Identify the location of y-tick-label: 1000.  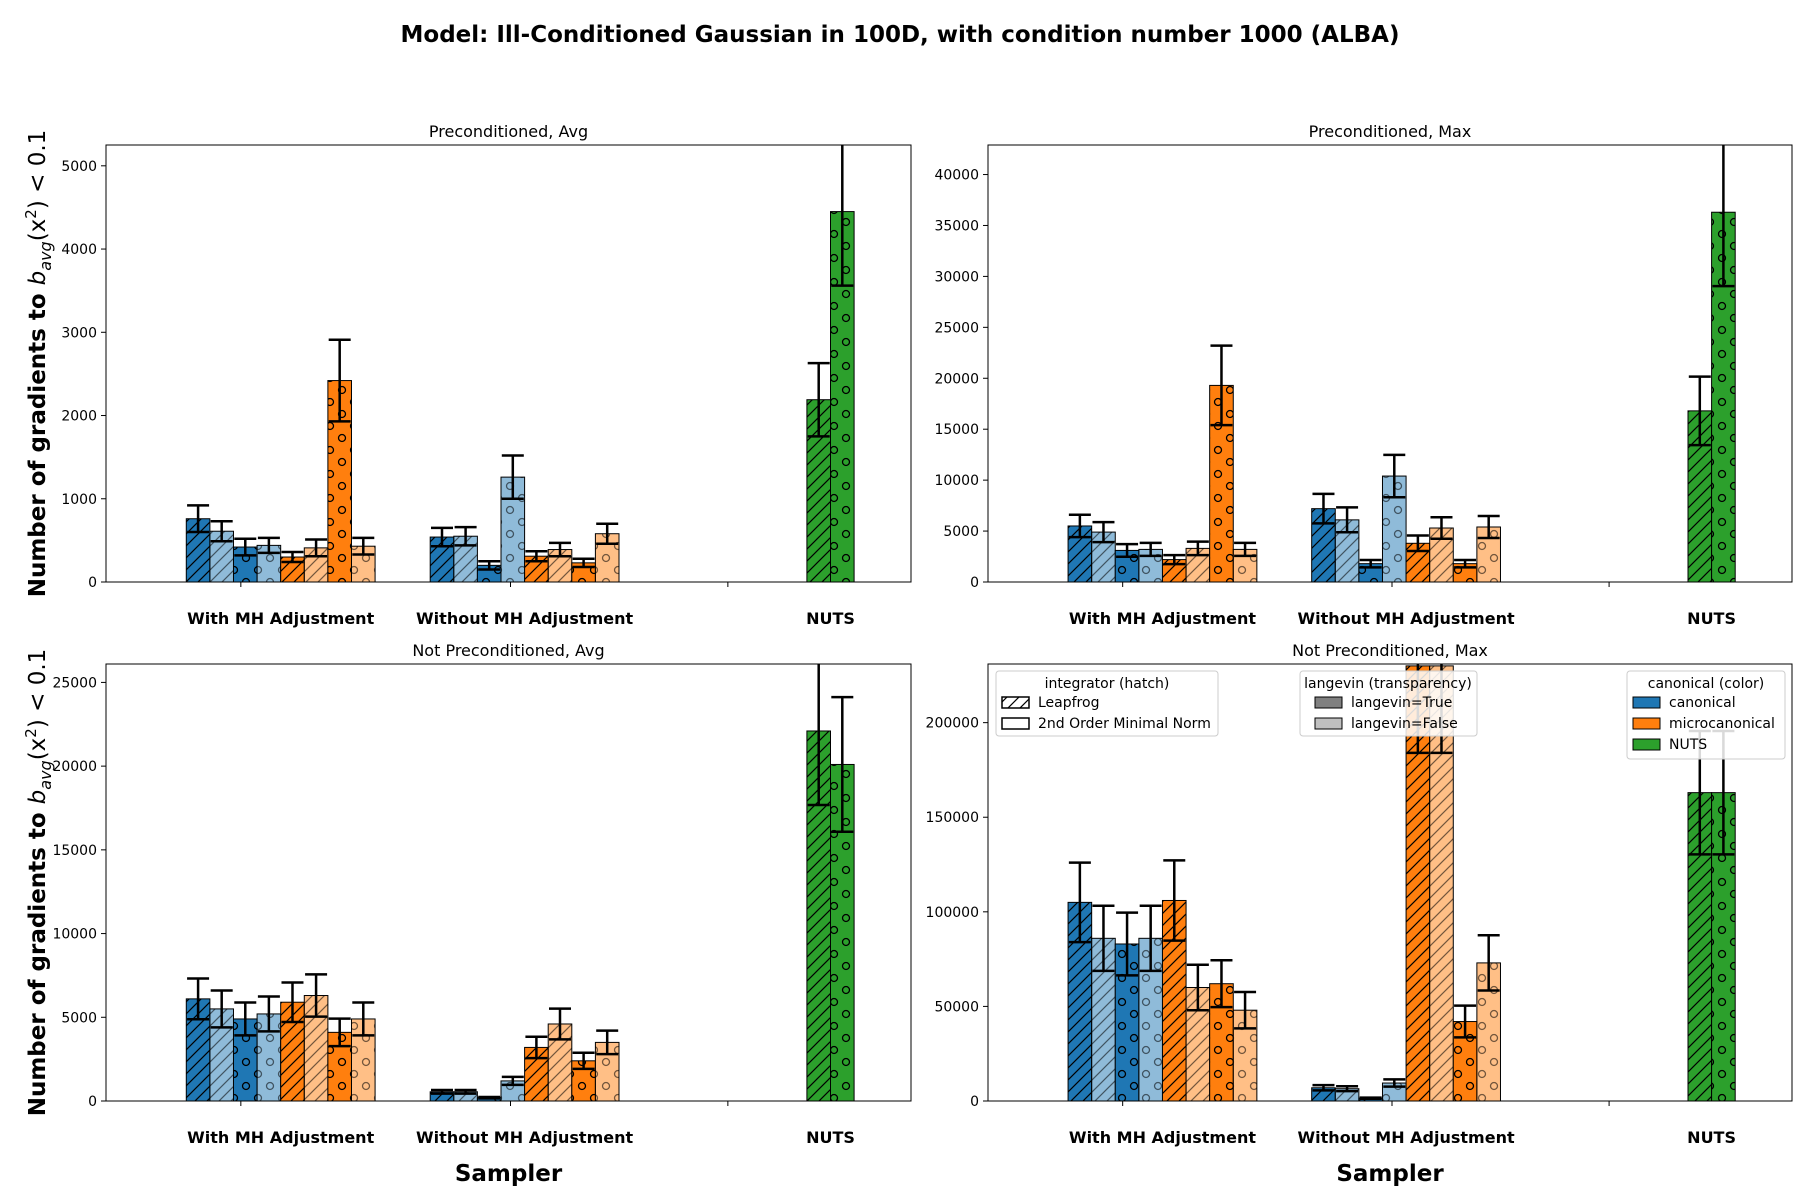
(79, 500).